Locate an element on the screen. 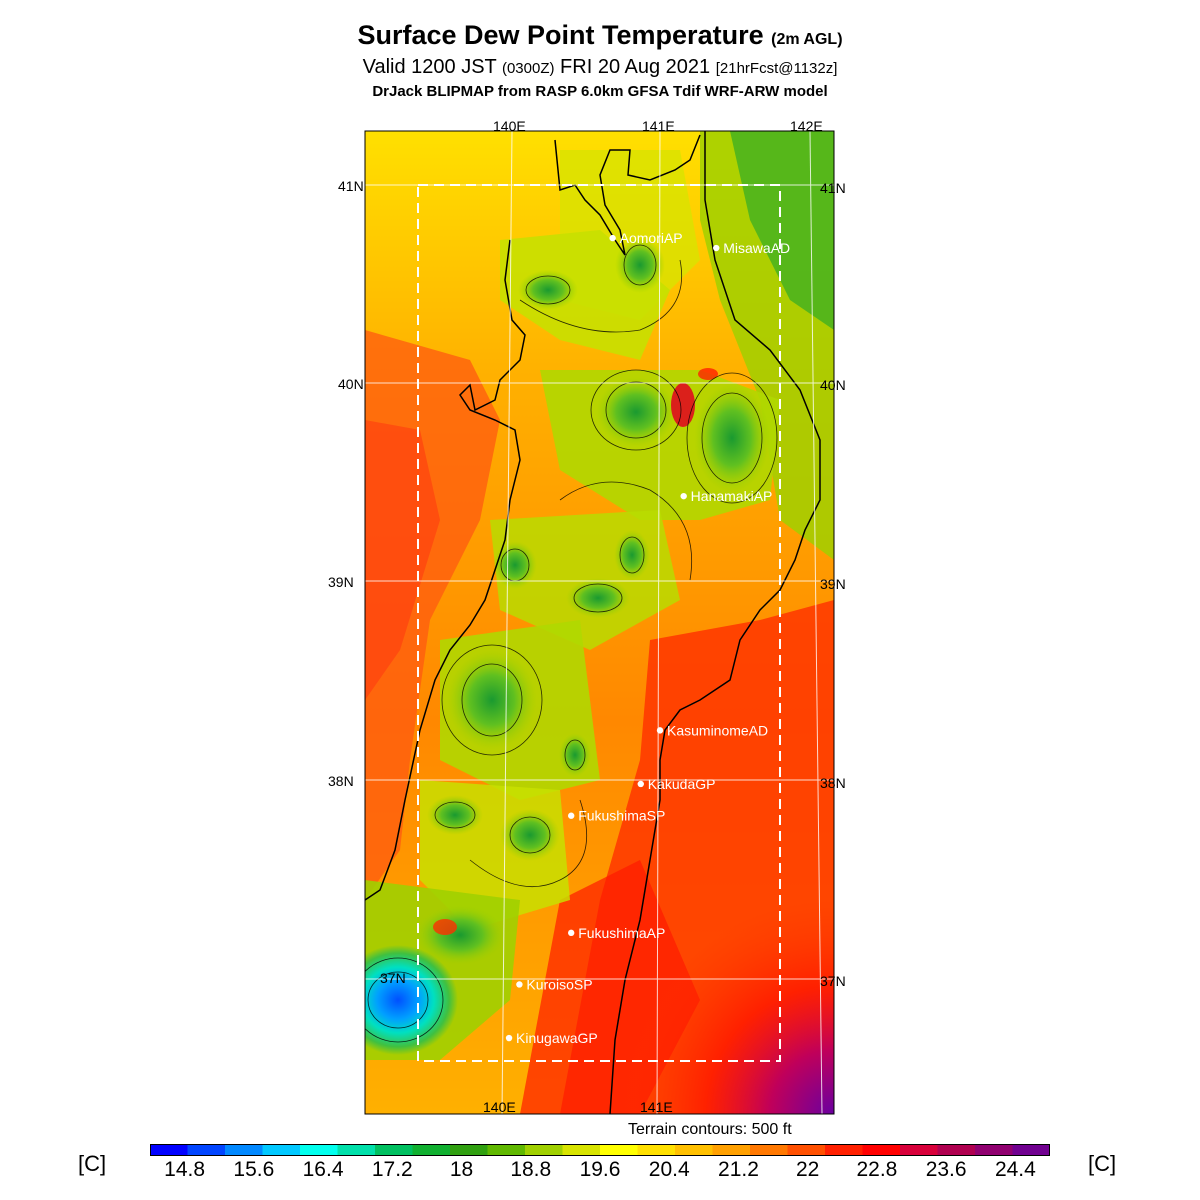 This screenshot has width=1200, height=1200. lon-label-top: 140E is located at coordinates (509, 126).